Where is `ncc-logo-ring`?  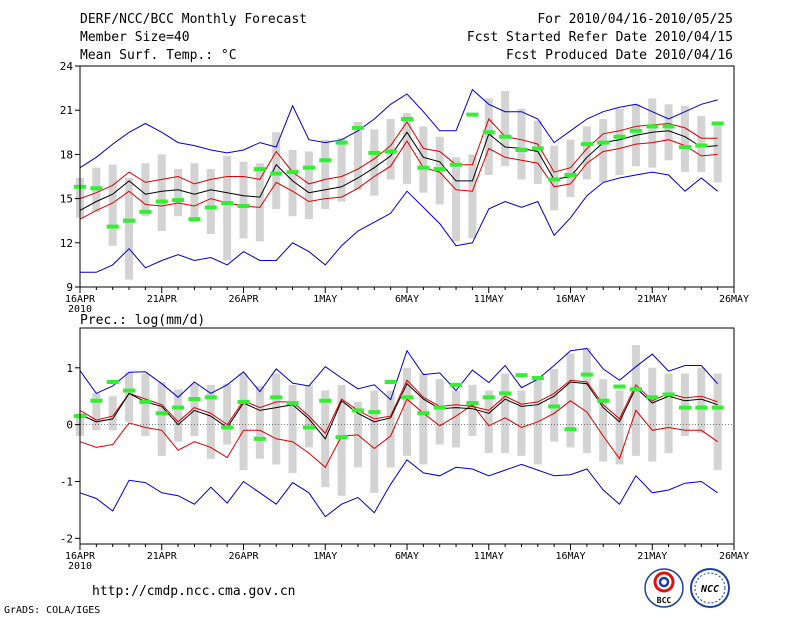 ncc-logo-ring is located at coordinates (710, 588).